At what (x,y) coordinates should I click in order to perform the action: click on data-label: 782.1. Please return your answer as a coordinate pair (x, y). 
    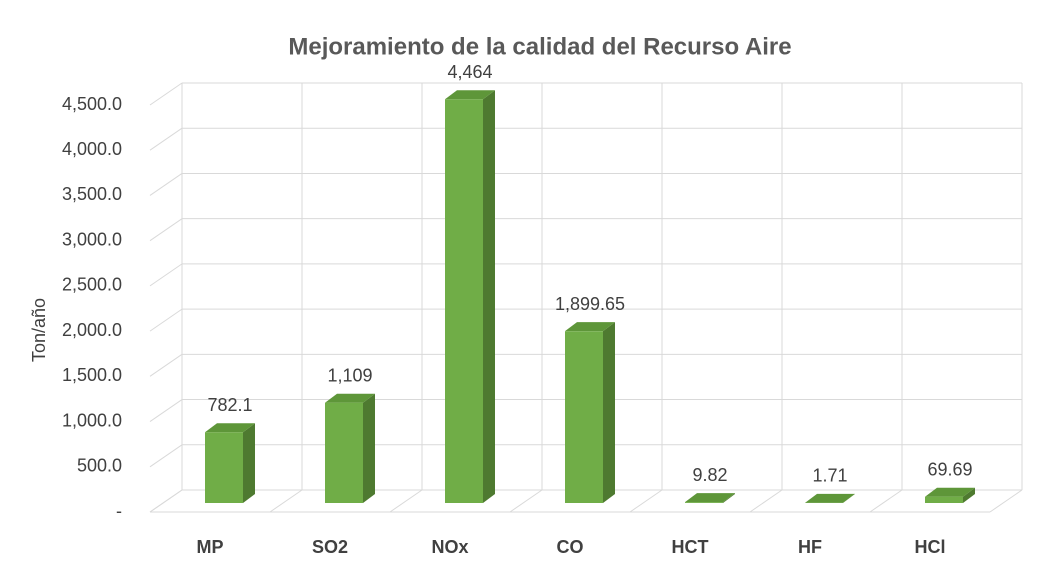
    Looking at the image, I should click on (229, 405).